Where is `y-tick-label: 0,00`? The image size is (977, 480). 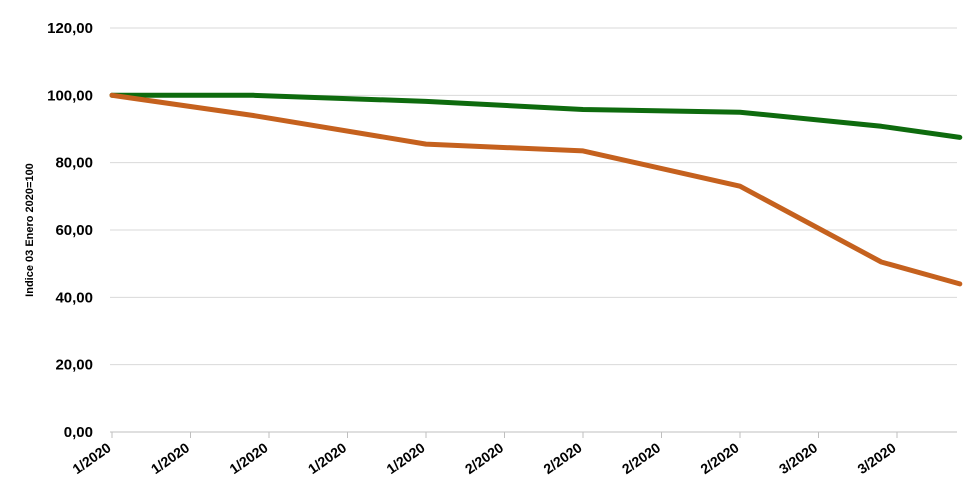 y-tick-label: 0,00 is located at coordinates (78, 432).